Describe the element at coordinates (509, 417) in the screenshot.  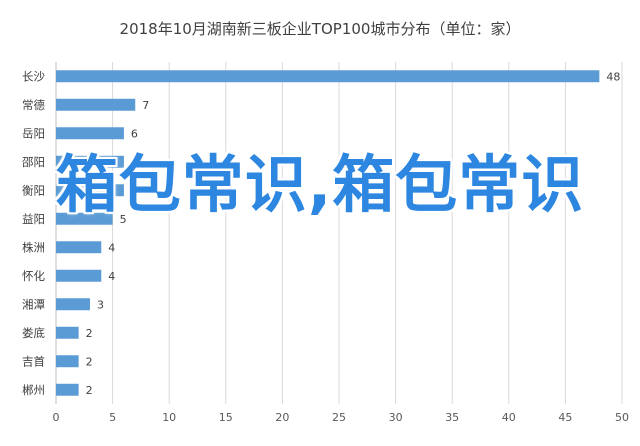
I see `x-tick-label: 40` at that location.